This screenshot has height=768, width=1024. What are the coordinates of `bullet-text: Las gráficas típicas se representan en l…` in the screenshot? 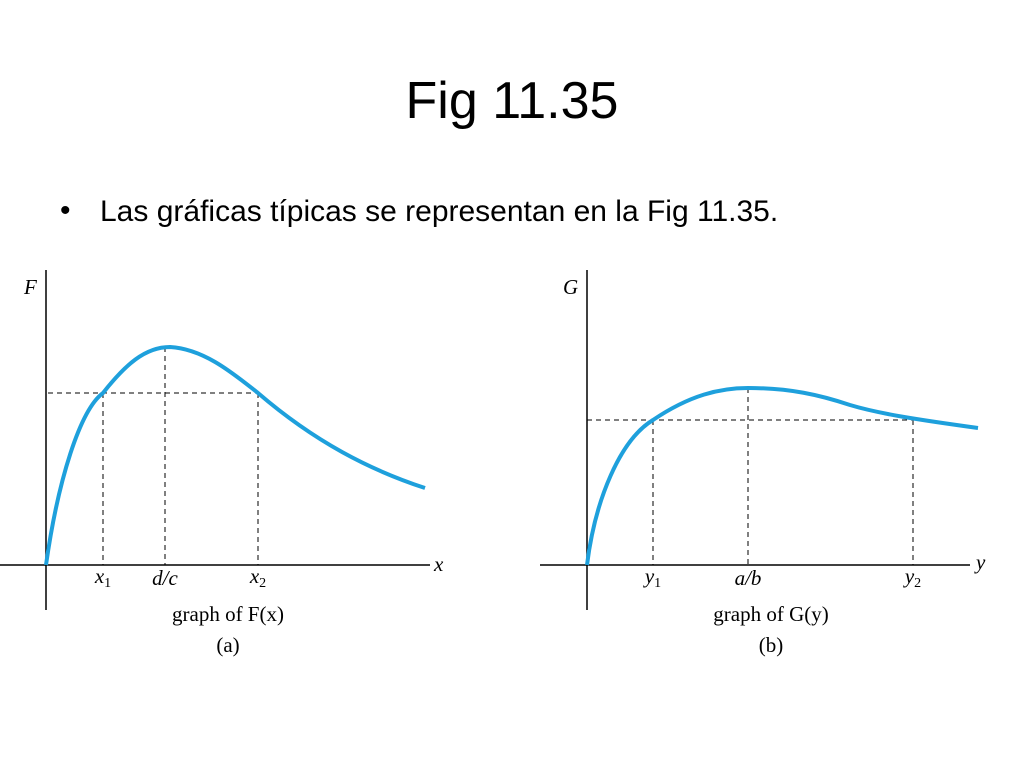 It's located at (439, 211).